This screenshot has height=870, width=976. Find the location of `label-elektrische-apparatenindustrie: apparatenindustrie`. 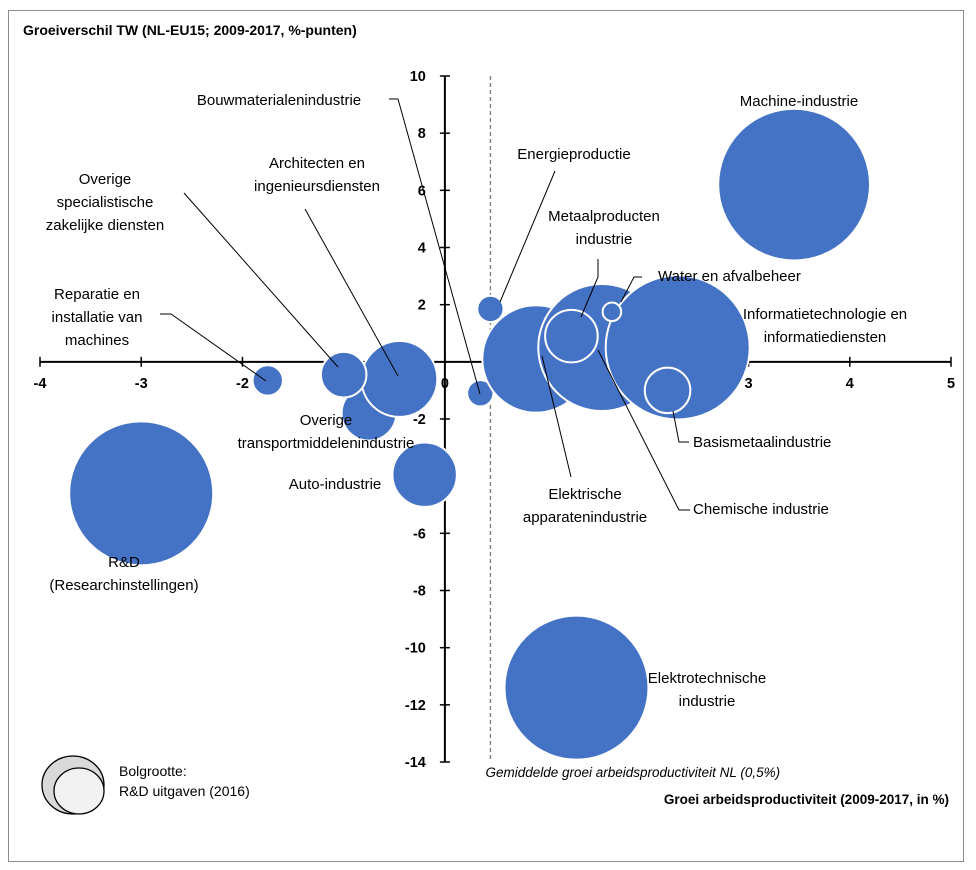

label-elektrische-apparatenindustrie: apparatenindustrie is located at coordinates (585, 517).